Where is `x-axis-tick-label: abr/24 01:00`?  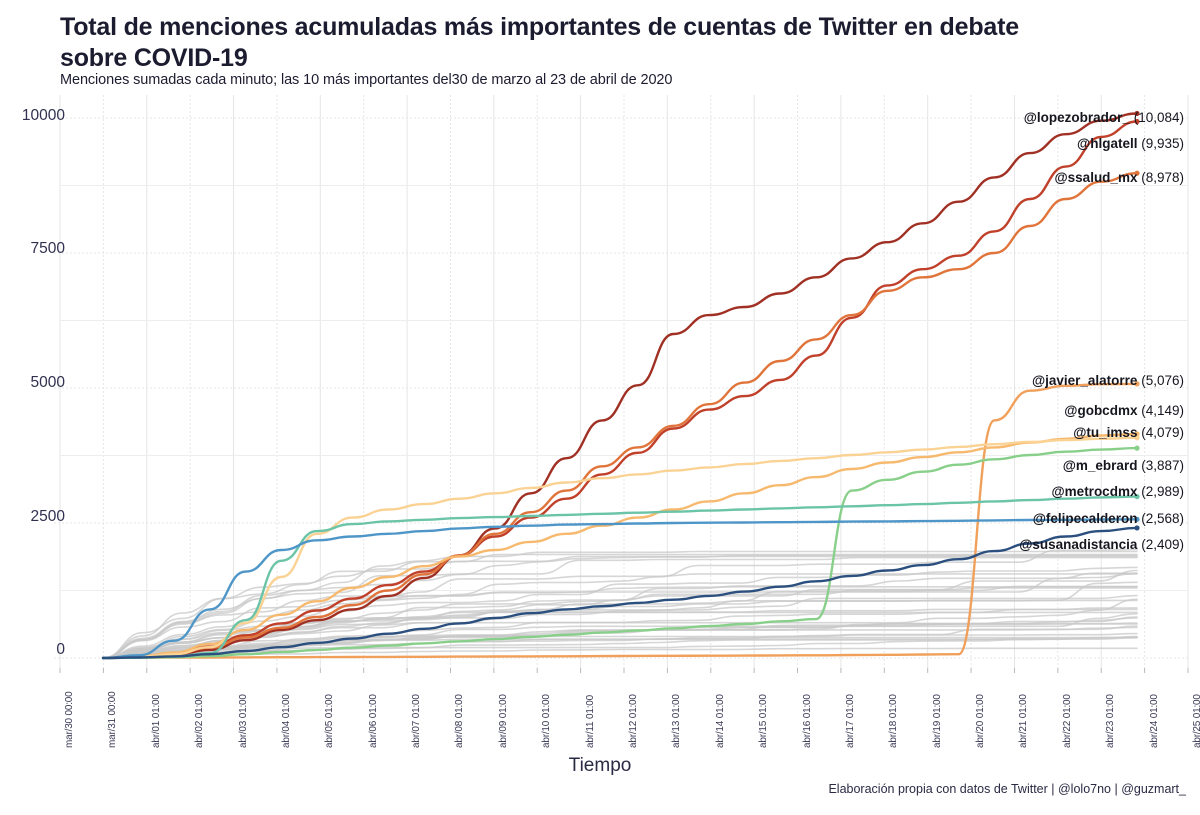
x-axis-tick-label: abr/24 01:00 is located at coordinates (1154, 721).